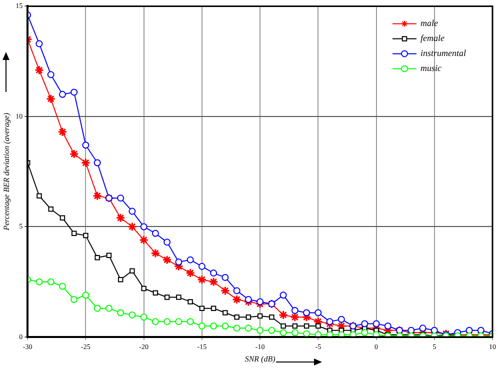 This screenshot has height=368, width=499. What do you see at coordinates (260, 359) in the screenshot?
I see `x-axis-title: SNR (dB)` at bounding box center [260, 359].